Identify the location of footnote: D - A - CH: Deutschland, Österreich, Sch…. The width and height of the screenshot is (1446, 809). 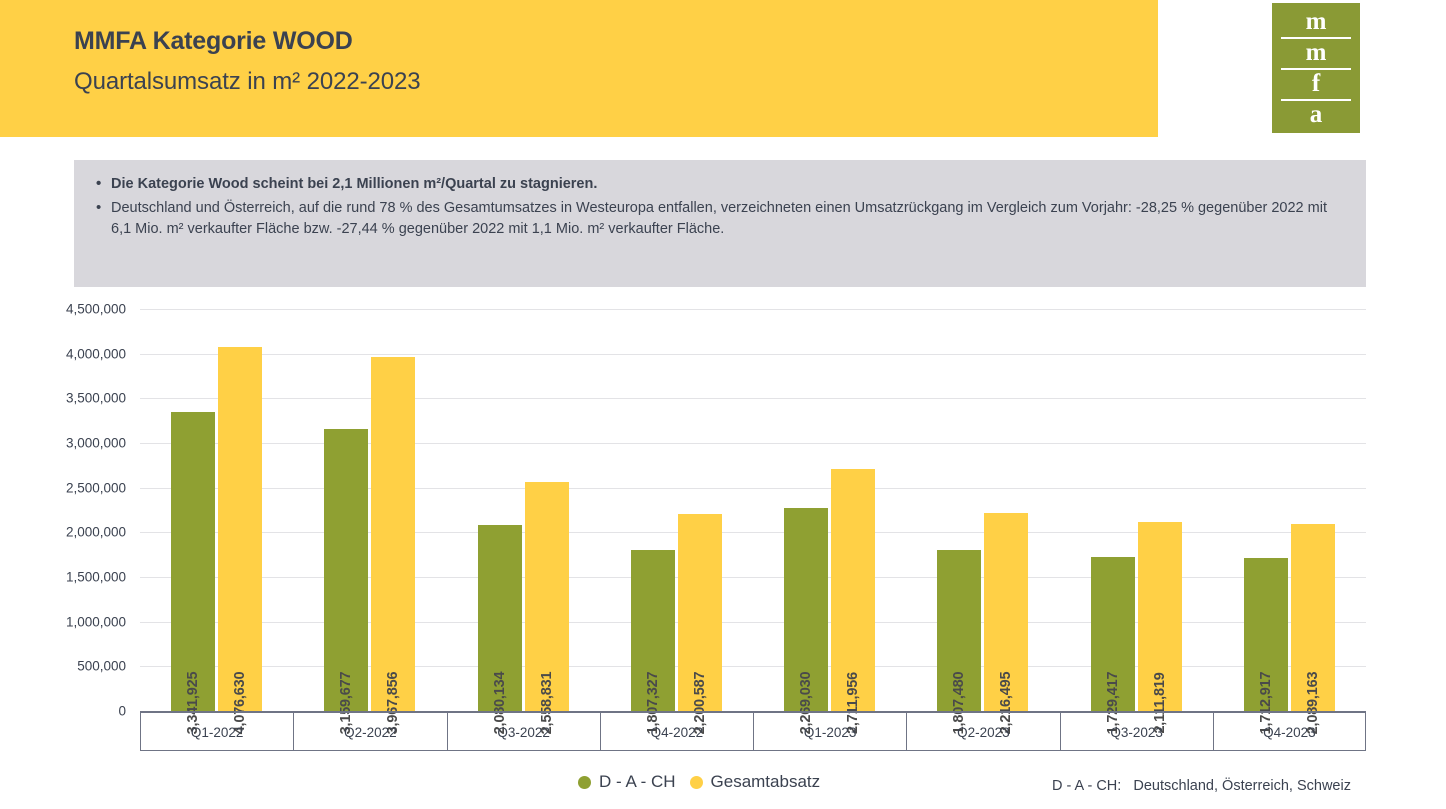
(1201, 786).